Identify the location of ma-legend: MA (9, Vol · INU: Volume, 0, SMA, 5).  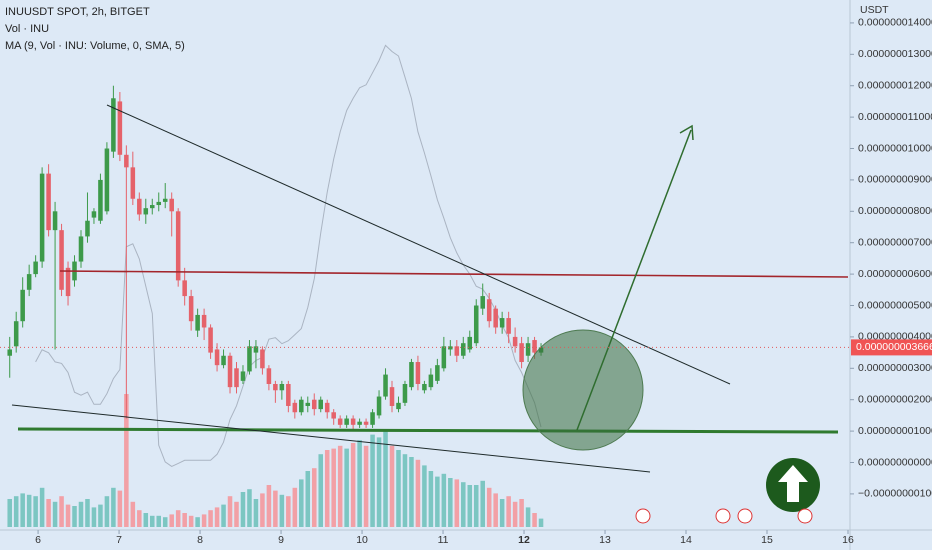
(95, 46).